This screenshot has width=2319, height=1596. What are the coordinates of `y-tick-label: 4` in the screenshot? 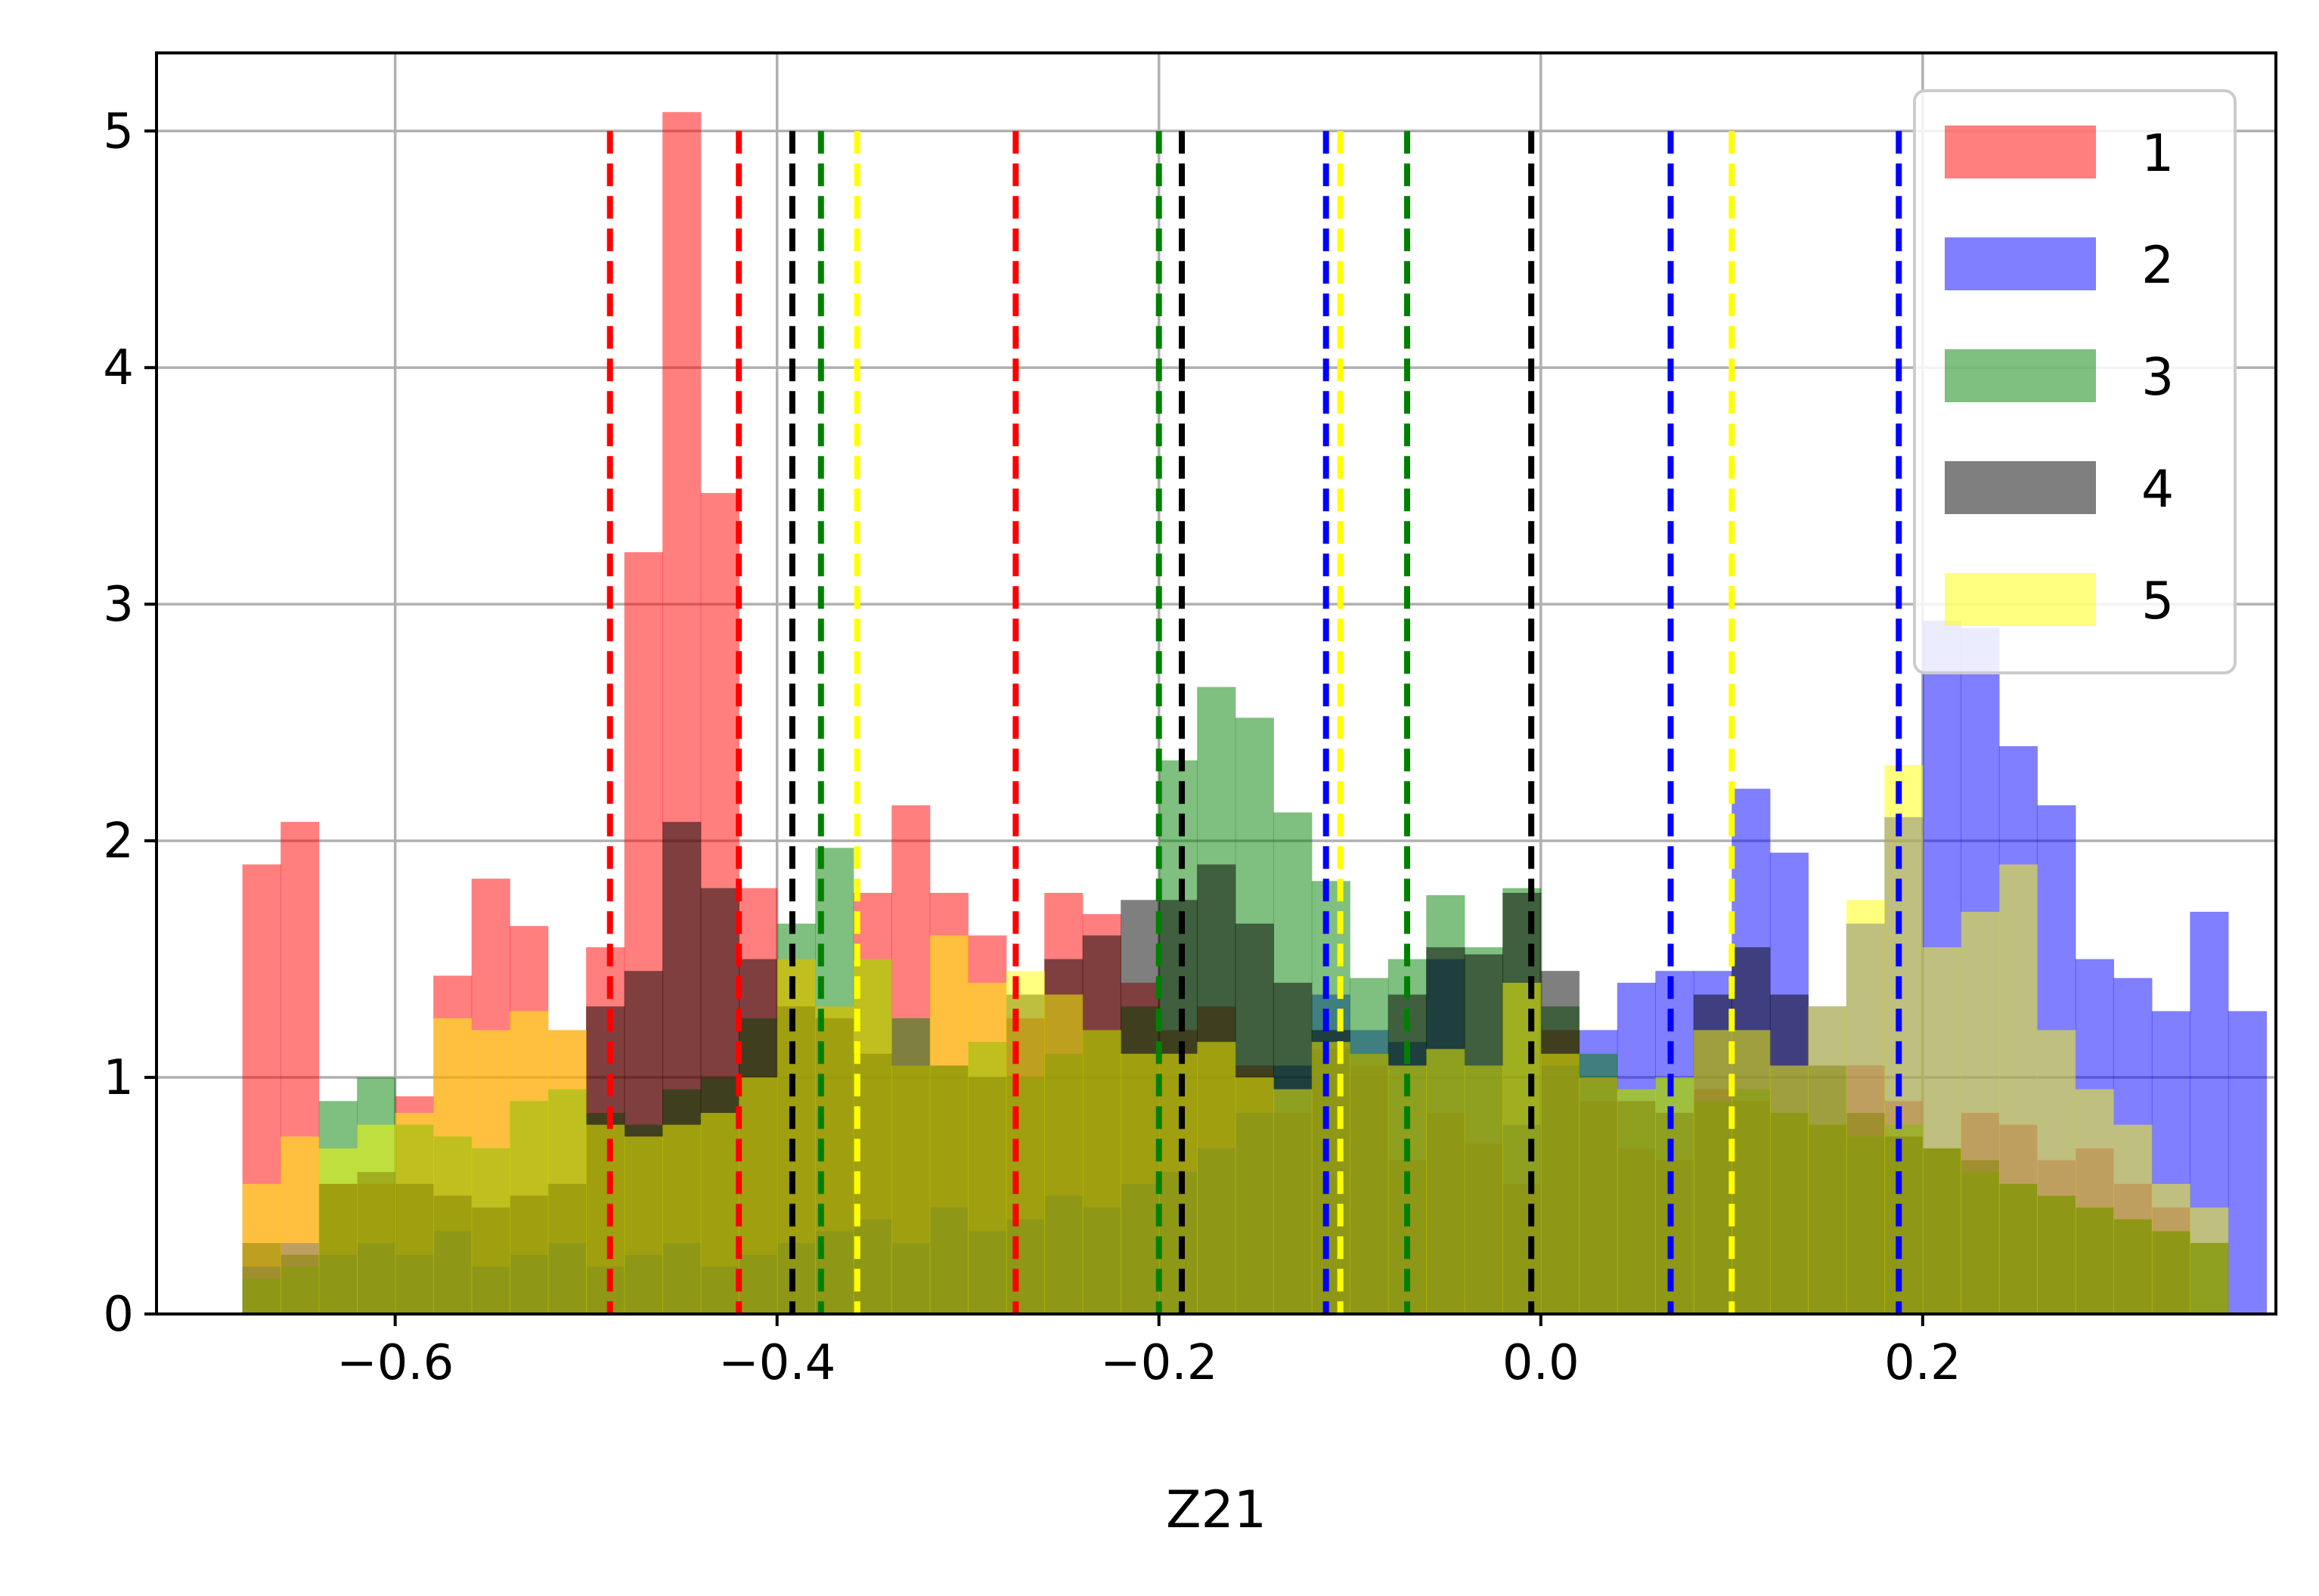 It's located at (118, 368).